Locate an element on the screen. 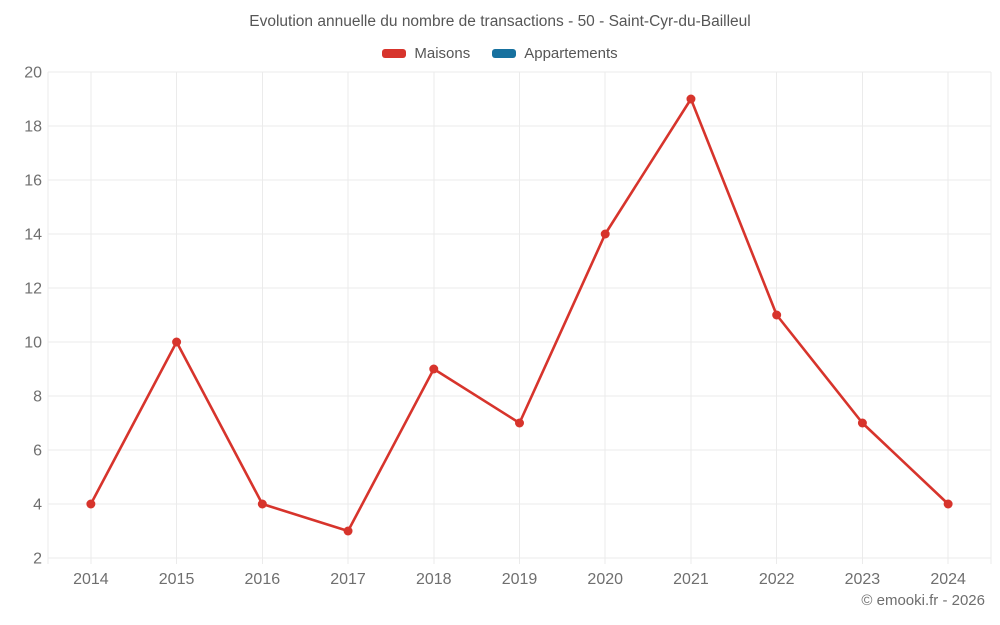  legend-item-maisons: Maisons is located at coordinates (426, 53).